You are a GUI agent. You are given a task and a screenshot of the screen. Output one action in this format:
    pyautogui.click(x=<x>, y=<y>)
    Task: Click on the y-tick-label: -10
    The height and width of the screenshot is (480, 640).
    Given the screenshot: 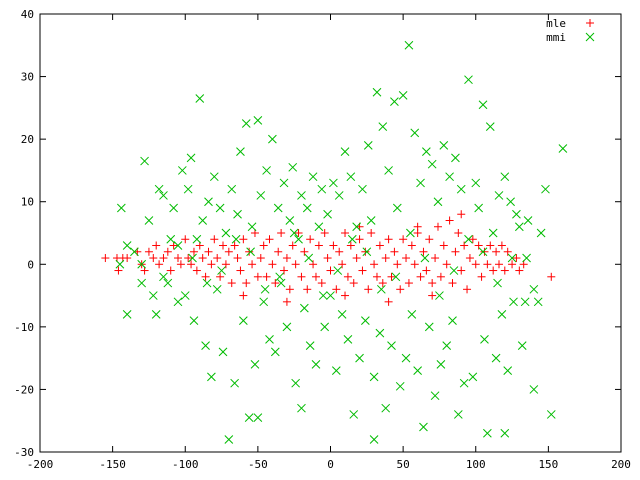 What is the action you would take?
    pyautogui.click(x=24, y=327)
    